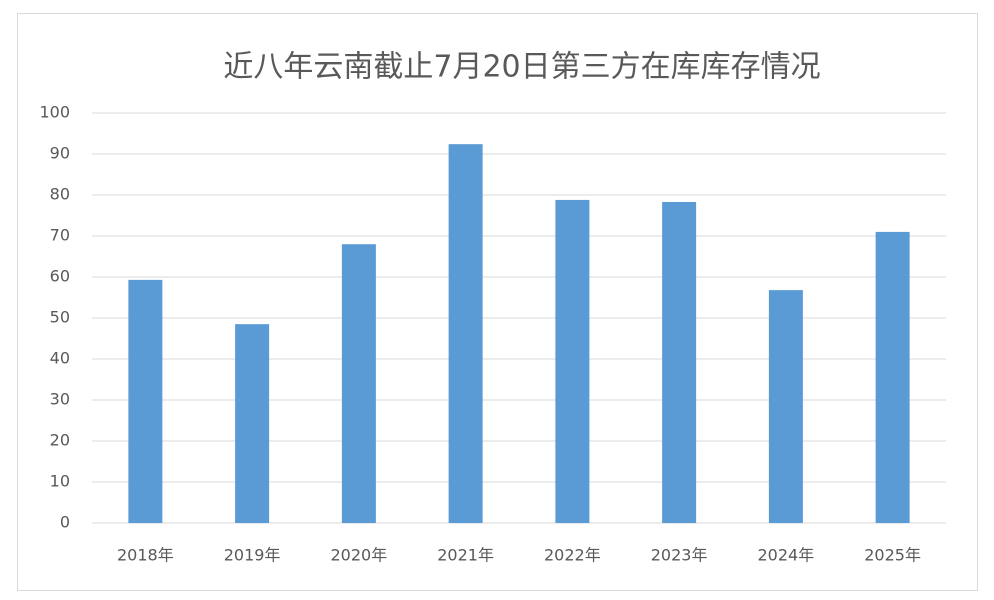  Describe the element at coordinates (521, 67) in the screenshot. I see `chart-title: 近八年云南截止7月20日第三方在库库存情况` at that location.